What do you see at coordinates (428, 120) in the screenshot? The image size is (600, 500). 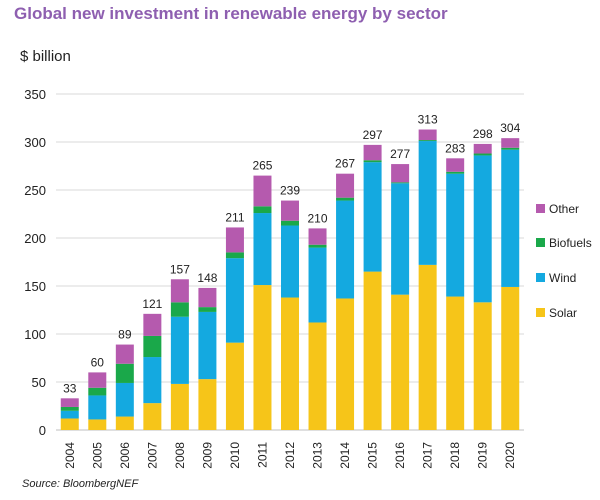 I see `total-data-label: 313` at bounding box center [428, 120].